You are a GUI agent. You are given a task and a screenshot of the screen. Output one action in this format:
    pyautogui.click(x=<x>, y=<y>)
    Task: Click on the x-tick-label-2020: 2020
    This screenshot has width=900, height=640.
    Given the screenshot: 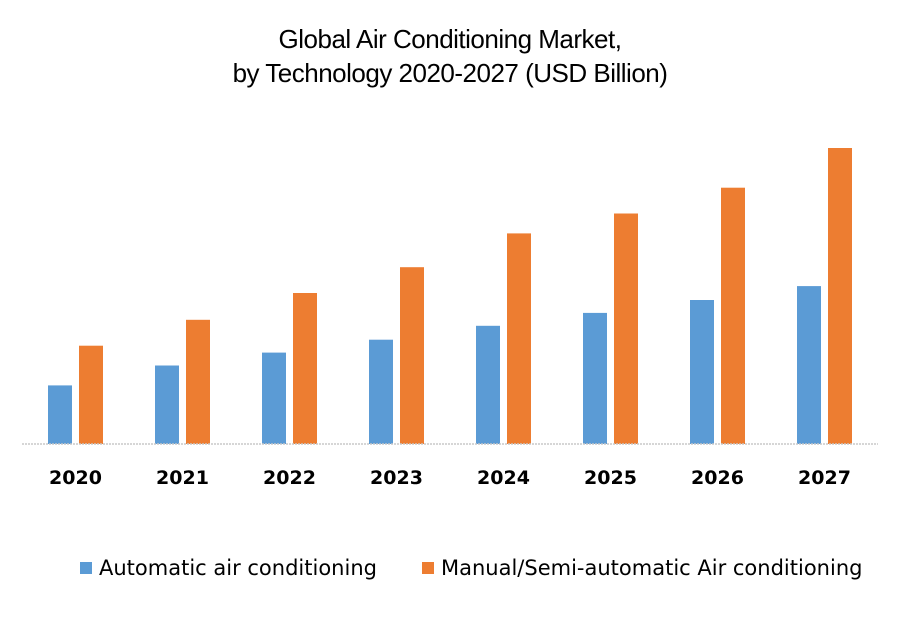 What is the action you would take?
    pyautogui.click(x=75, y=478)
    